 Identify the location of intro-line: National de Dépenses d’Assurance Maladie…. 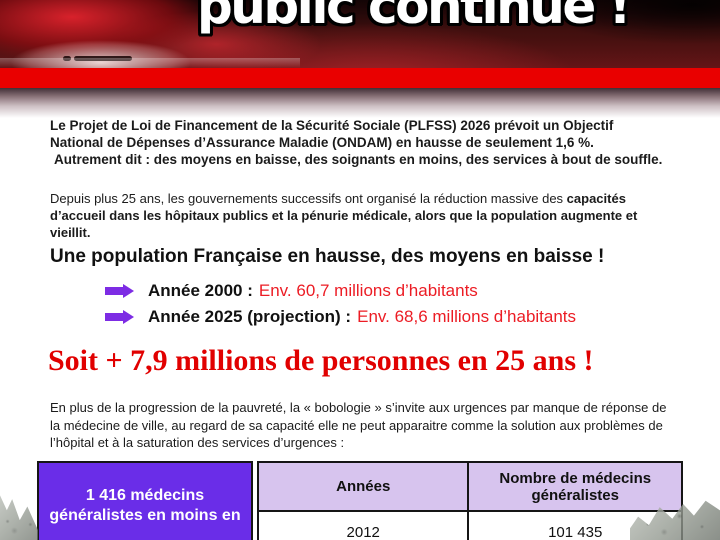
(322, 143).